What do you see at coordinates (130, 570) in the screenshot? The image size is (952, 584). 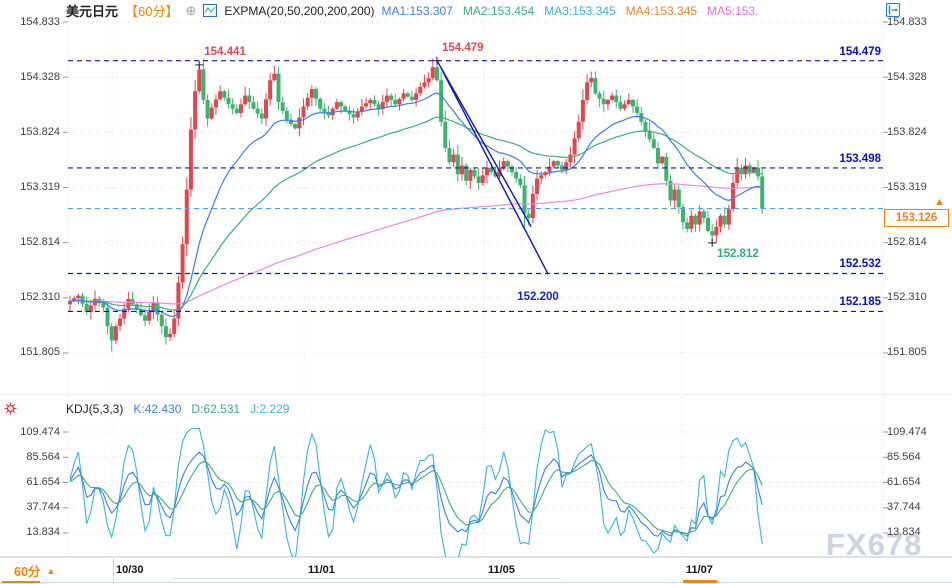 I see `date-label: 10/30` at bounding box center [130, 570].